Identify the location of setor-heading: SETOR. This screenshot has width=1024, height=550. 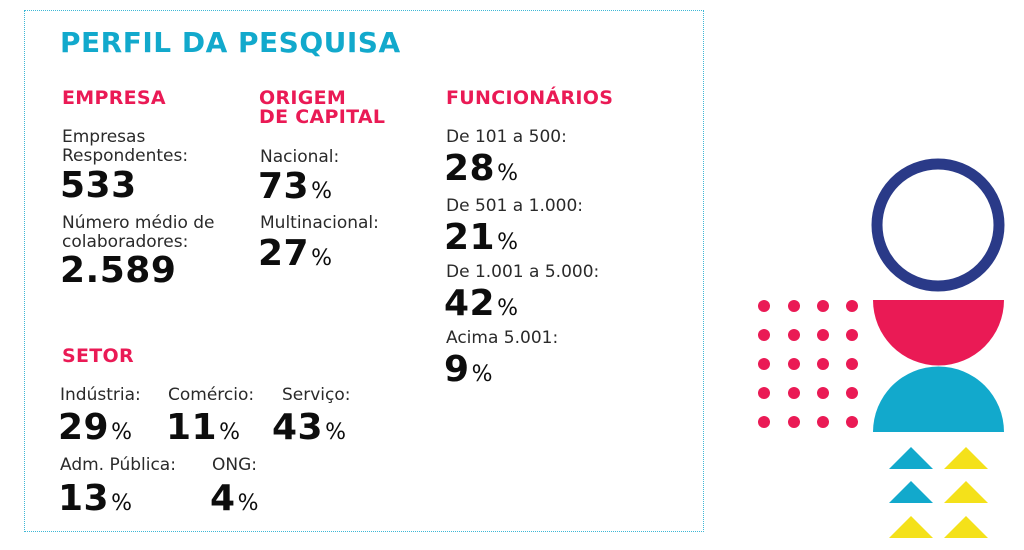
(98, 356).